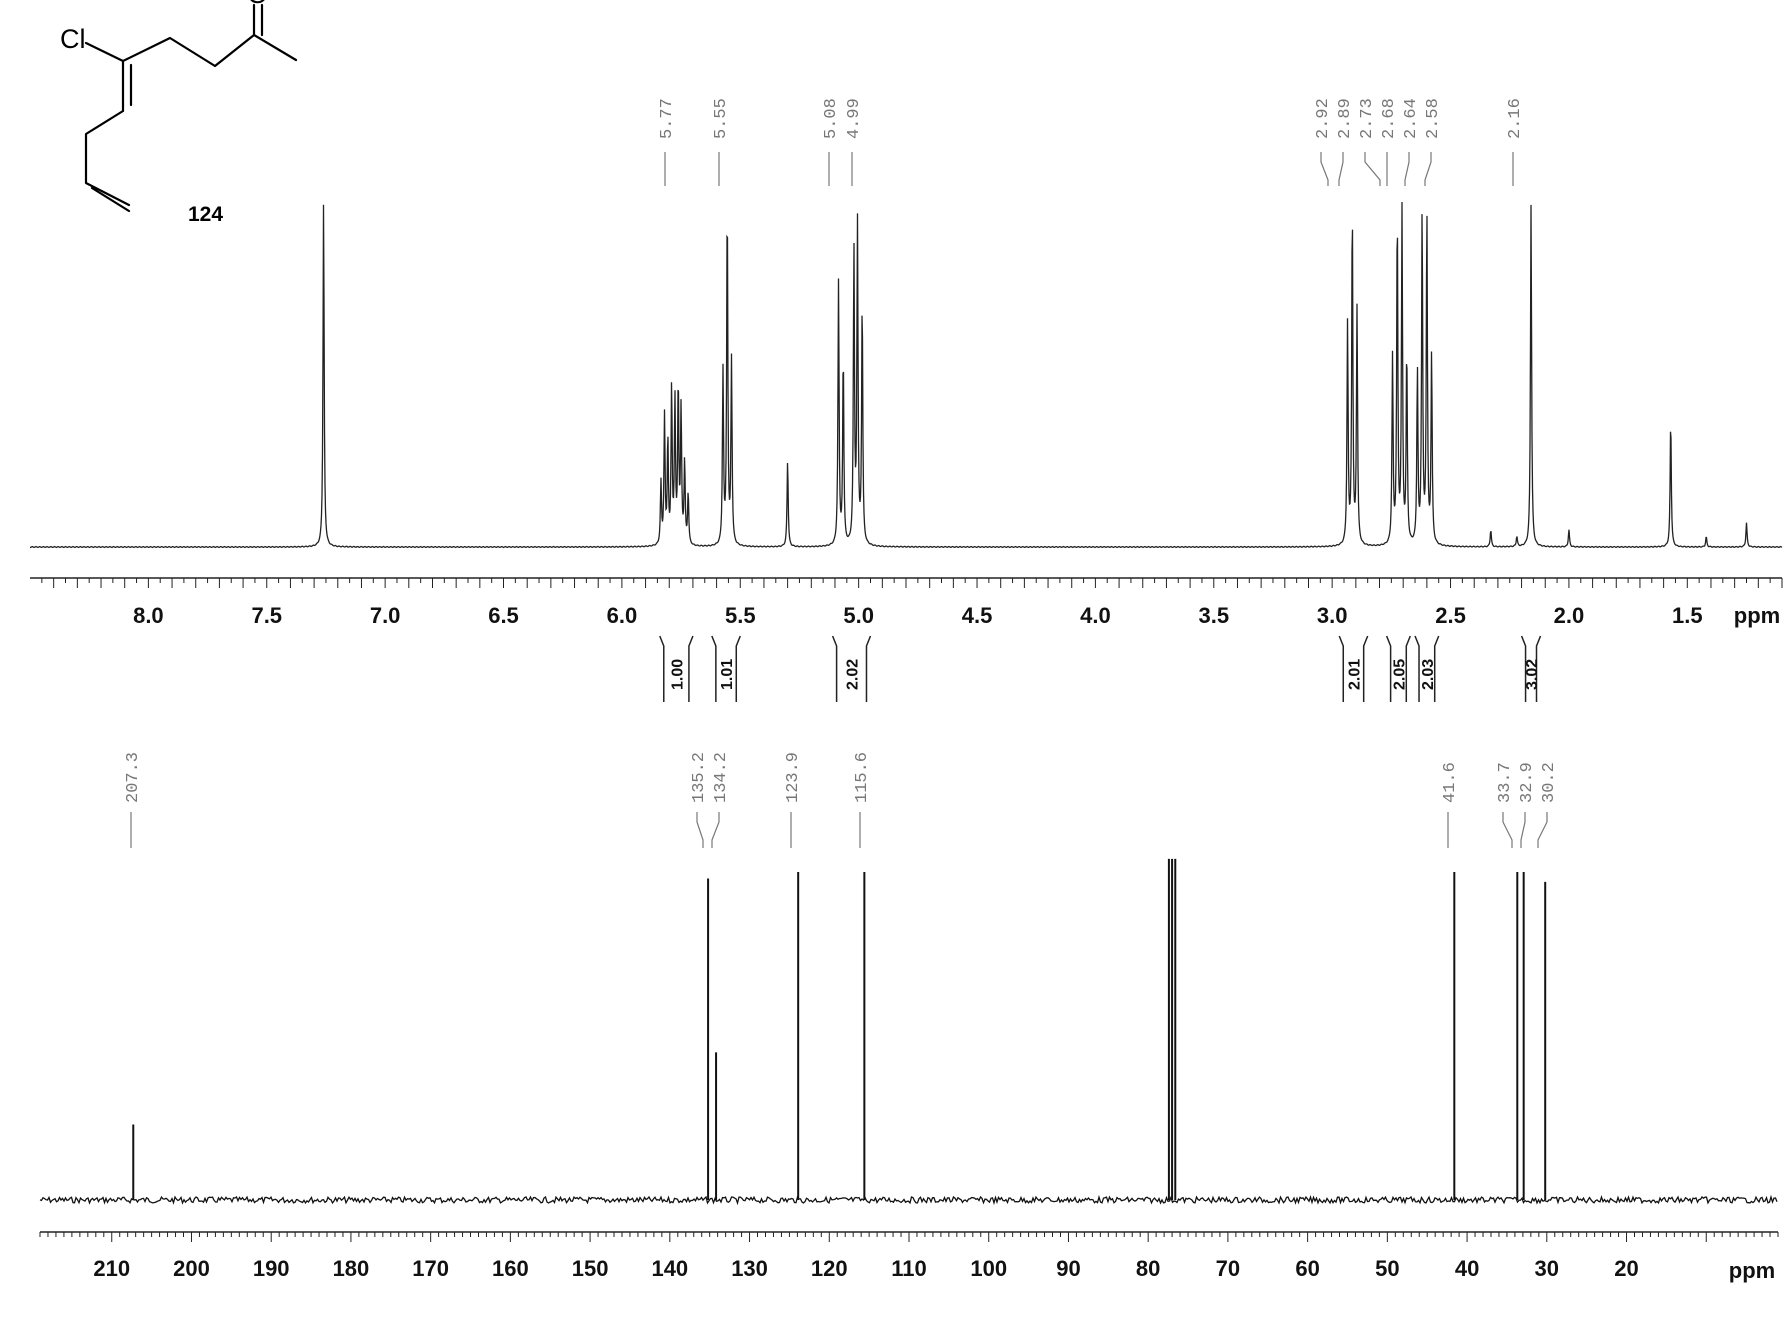  Describe the element at coordinates (829, 1268) in the screenshot. I see `carbon-tick-label: 120` at that location.